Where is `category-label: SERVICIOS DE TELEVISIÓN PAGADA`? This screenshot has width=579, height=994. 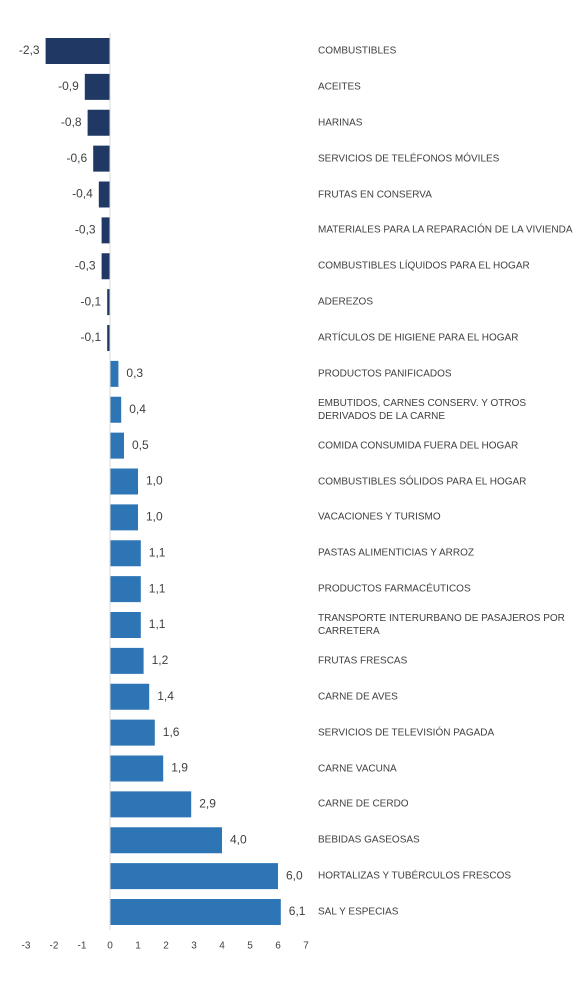 category-label: SERVICIOS DE TELEVISIÓN PAGADA is located at coordinates (406, 733).